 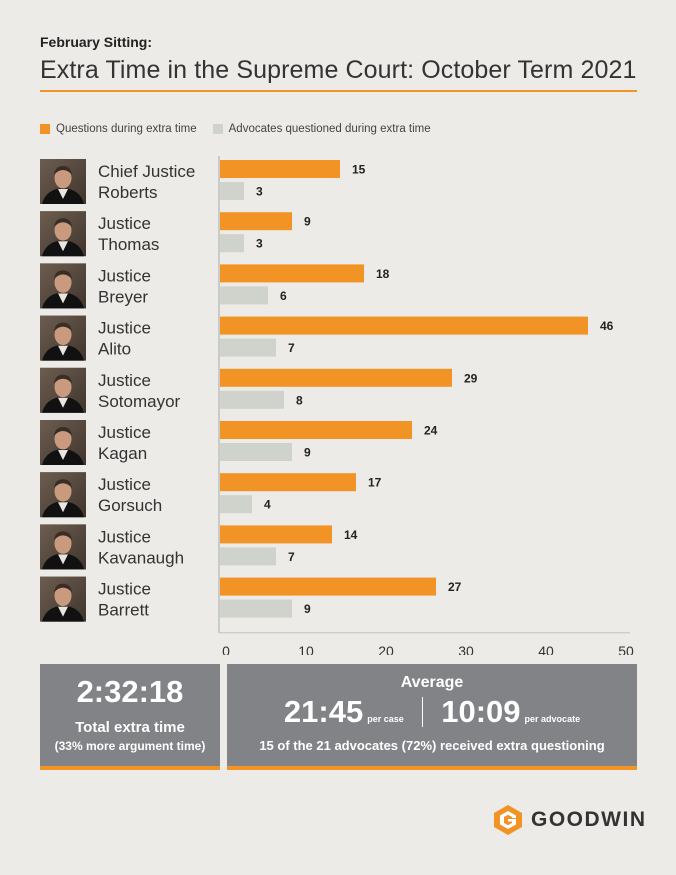 I want to click on value-label-questions: 46, so click(x=607, y=326).